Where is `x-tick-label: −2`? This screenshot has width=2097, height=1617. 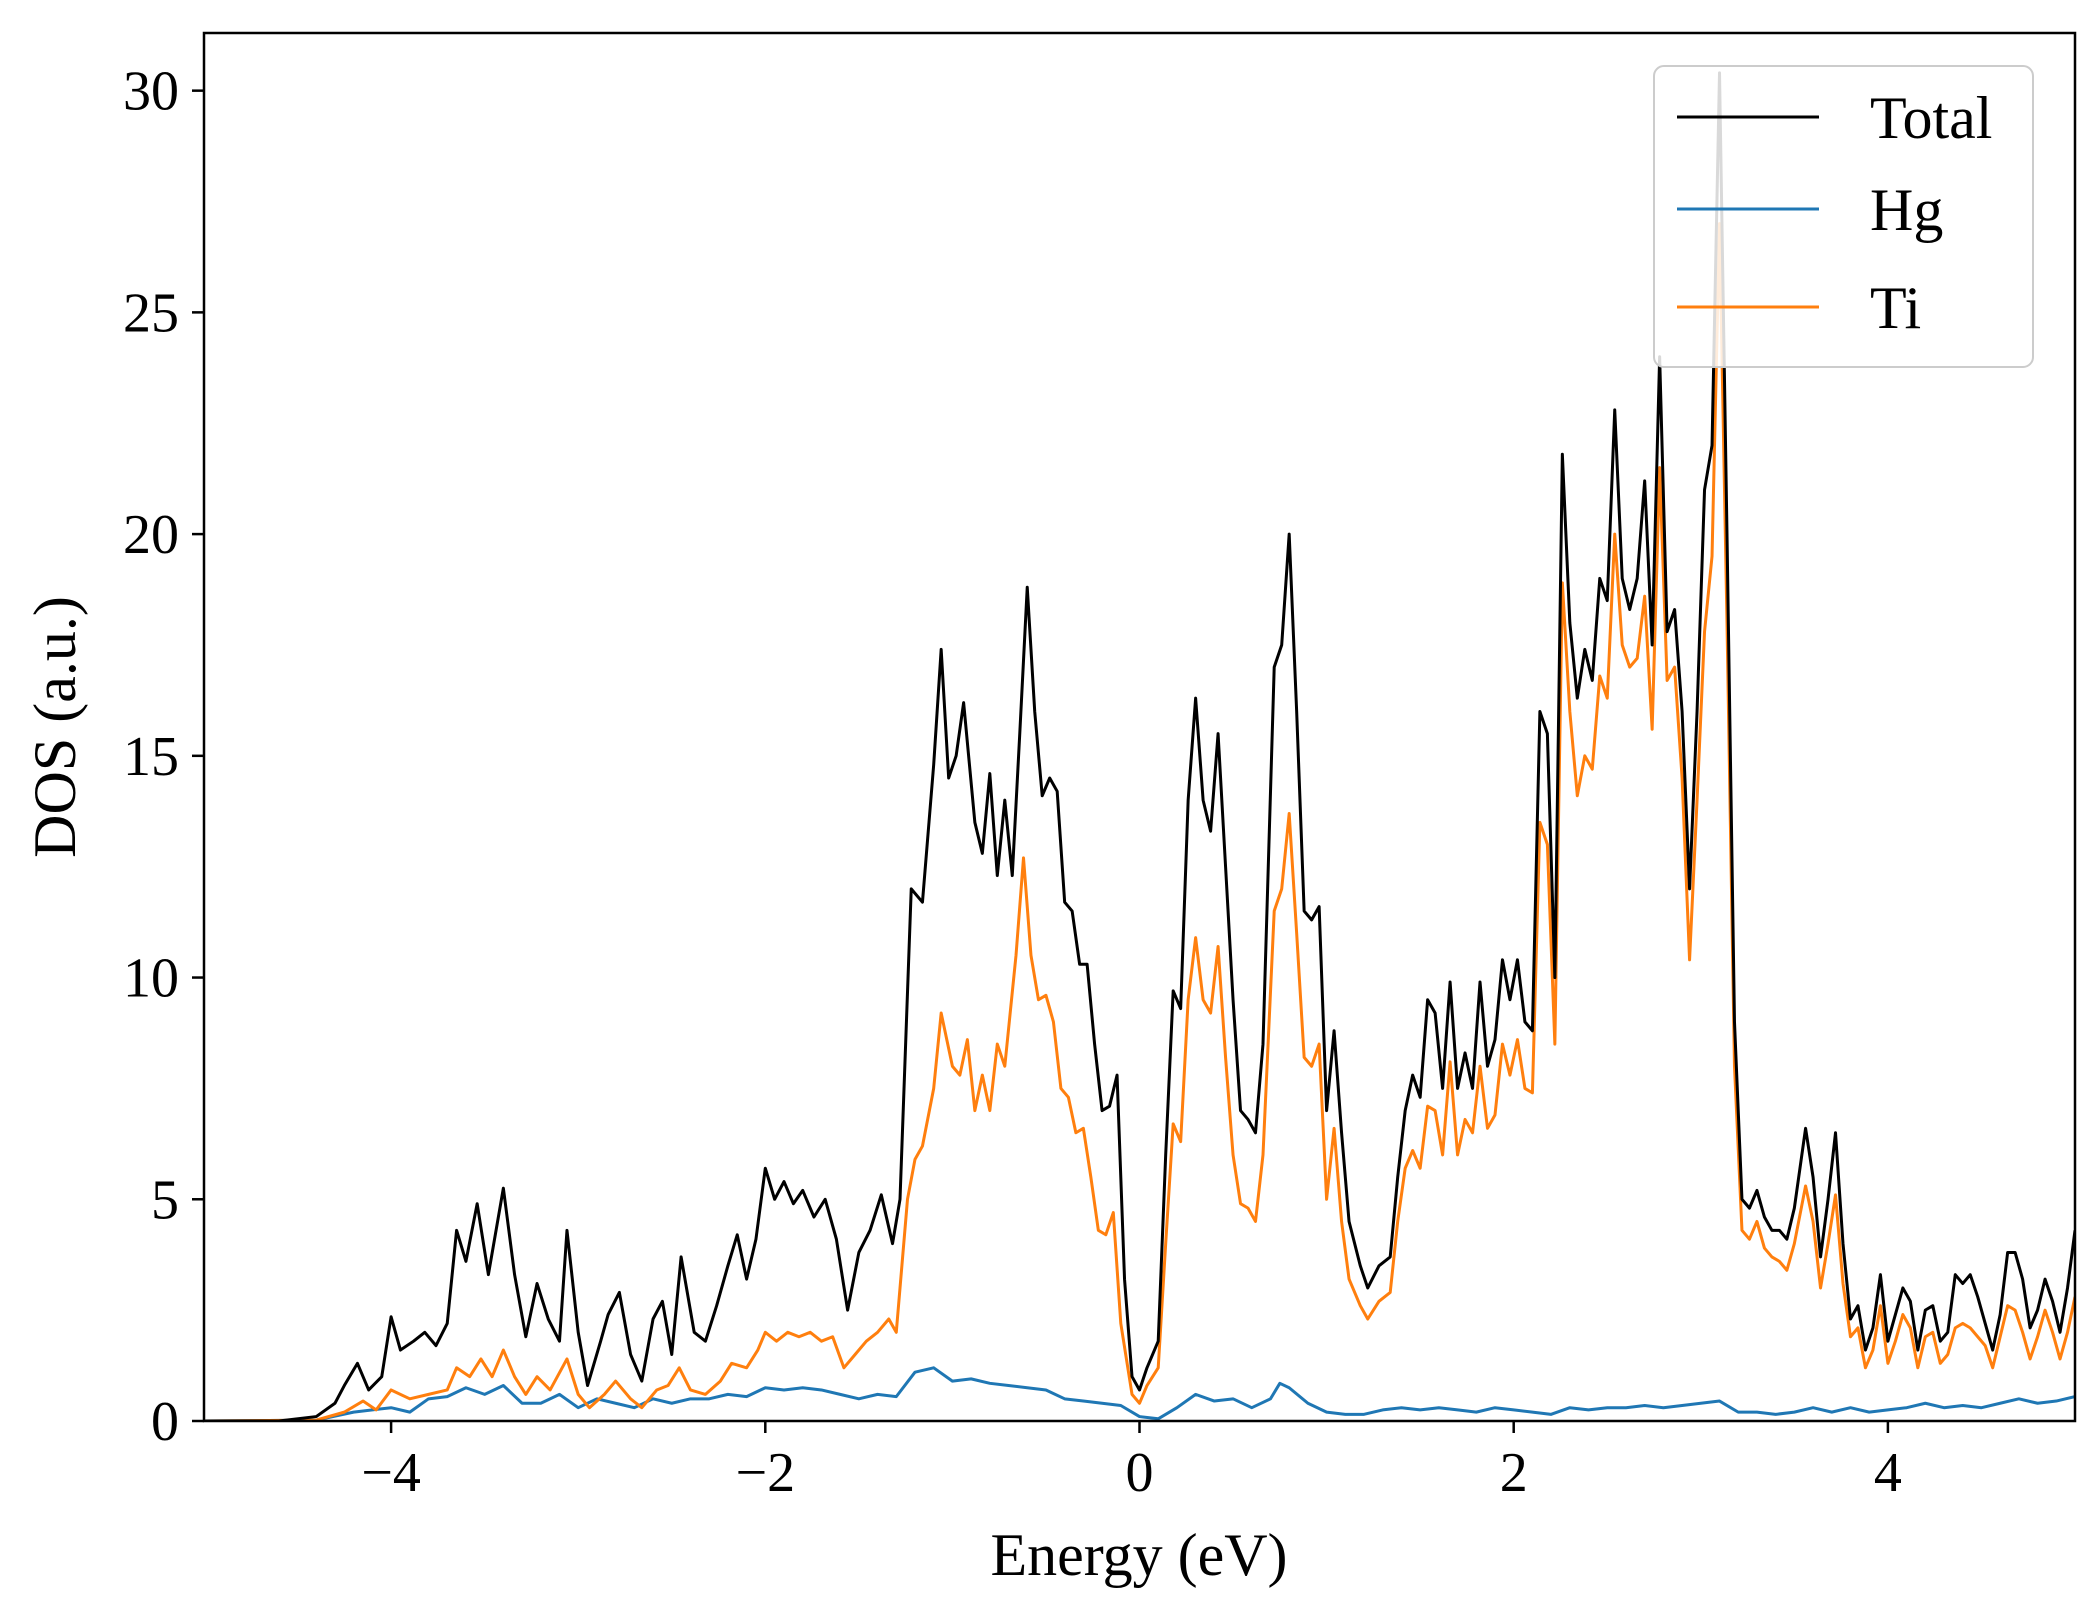
x-tick-label: −2 is located at coordinates (766, 1473).